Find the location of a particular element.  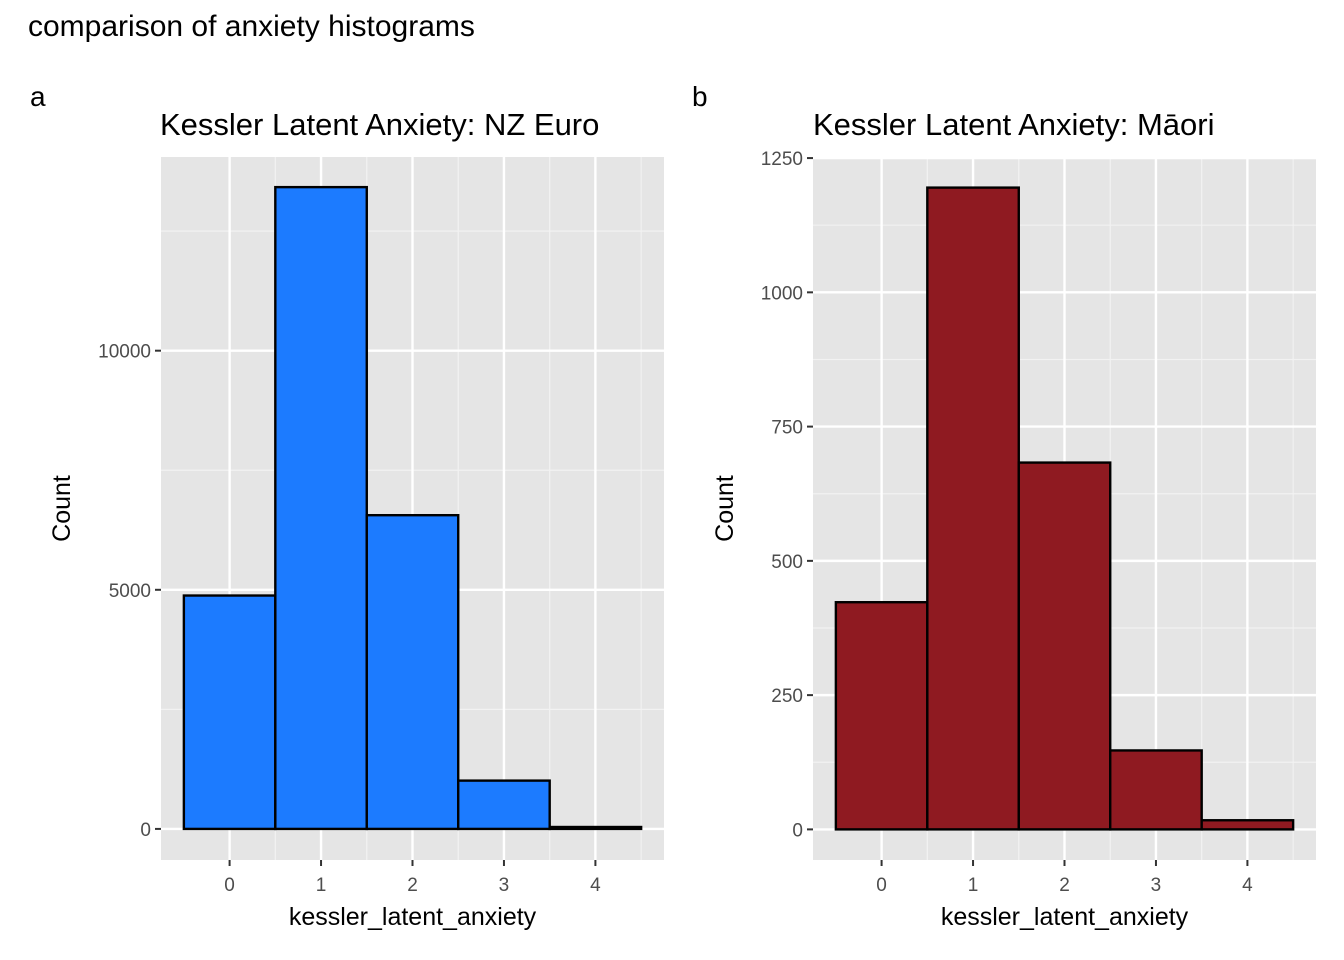

y-tick-label: 5000 is located at coordinates (130, 591).